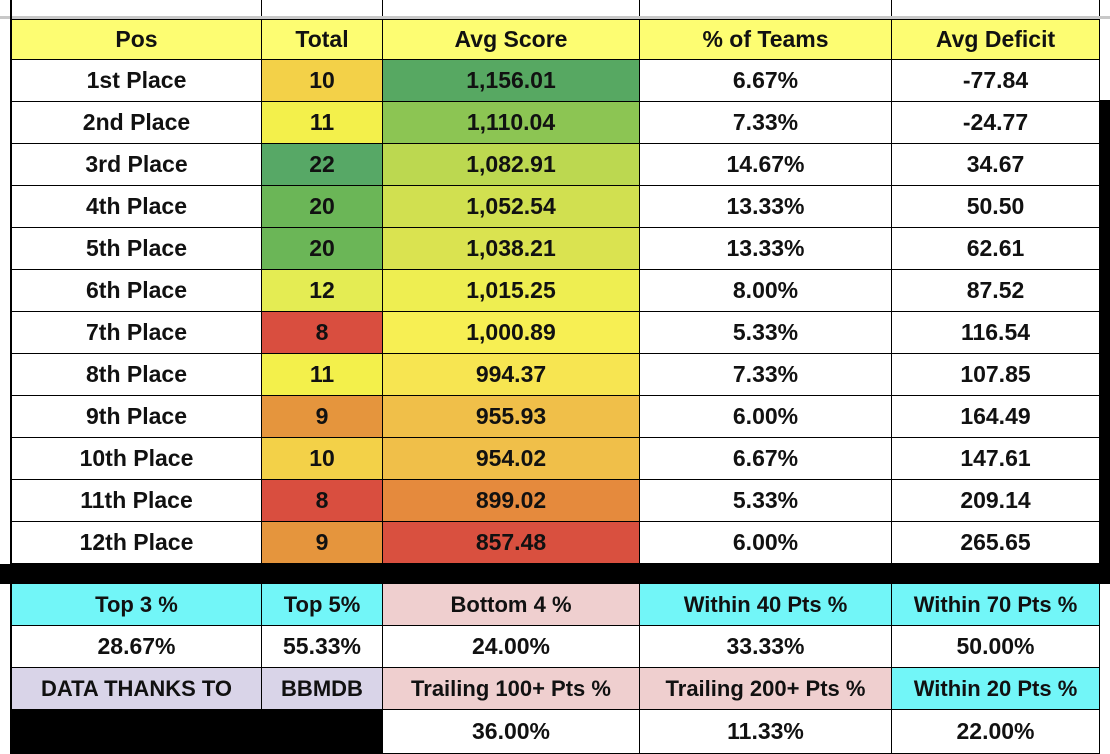 The image size is (1110, 754). Describe the element at coordinates (996, 689) in the screenshot. I see `summary-label: Within 20 Pts %` at that location.